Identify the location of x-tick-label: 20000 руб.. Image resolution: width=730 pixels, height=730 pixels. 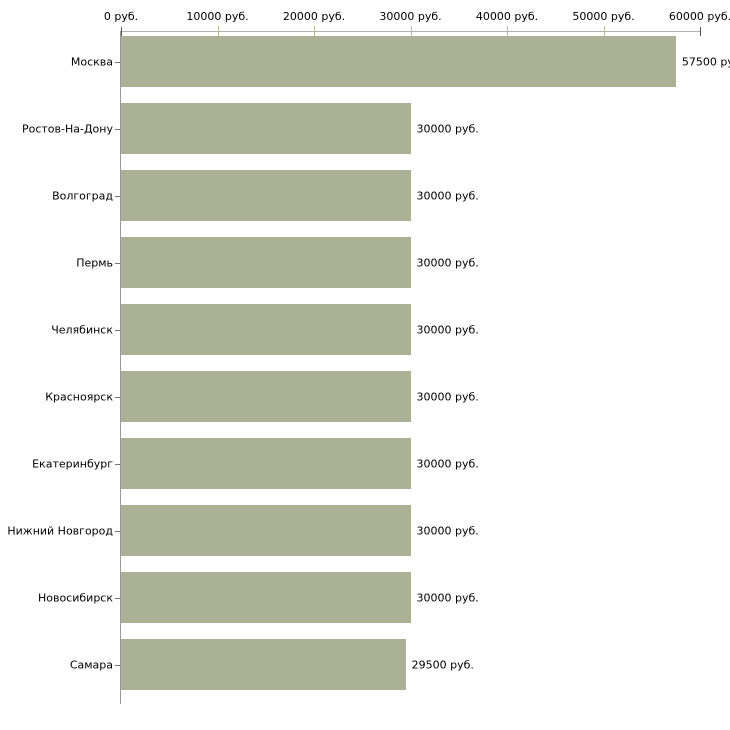
(314, 16).